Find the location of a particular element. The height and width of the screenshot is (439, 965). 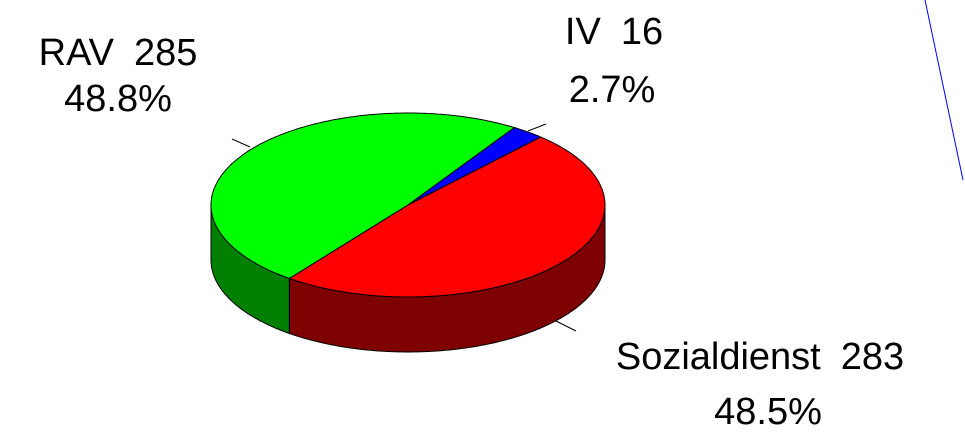

count: 285 is located at coordinates (165, 53).